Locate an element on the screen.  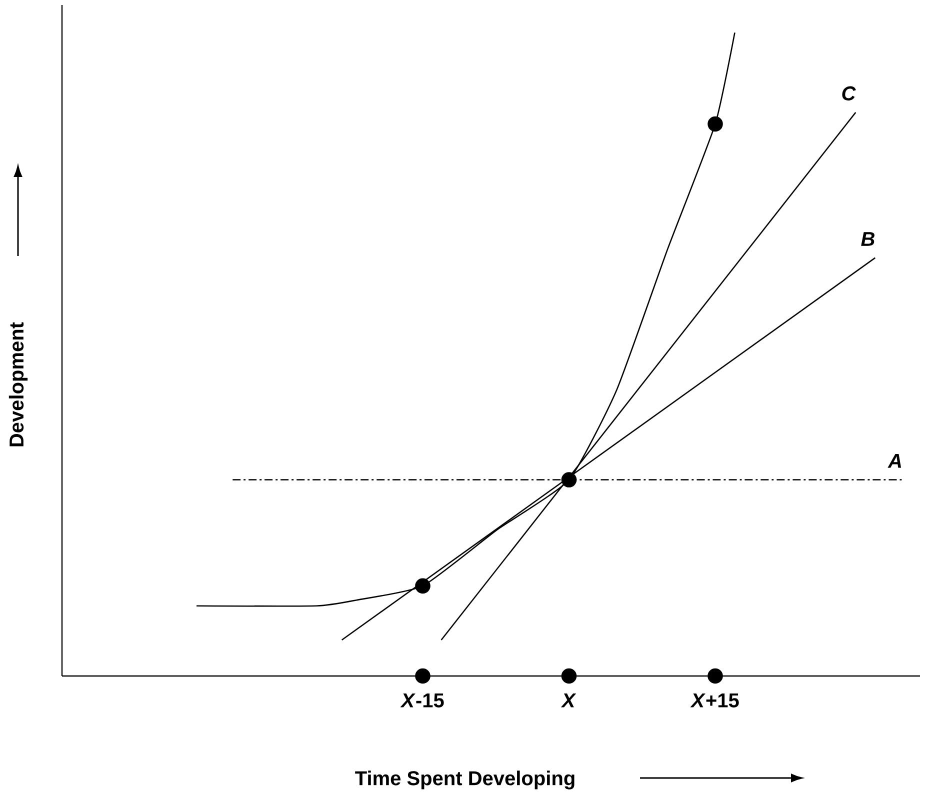
x-tick-label: X+15 is located at coordinates (714, 701).